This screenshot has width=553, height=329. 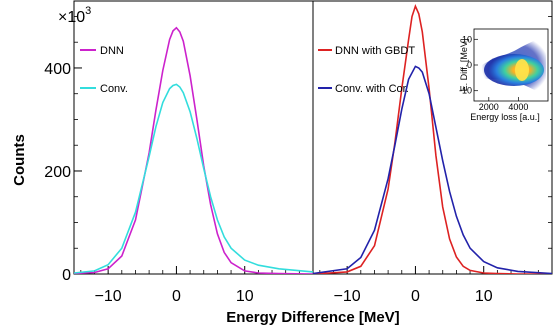 I want to click on left-legend: DNN Conv., so click(x=104, y=70).